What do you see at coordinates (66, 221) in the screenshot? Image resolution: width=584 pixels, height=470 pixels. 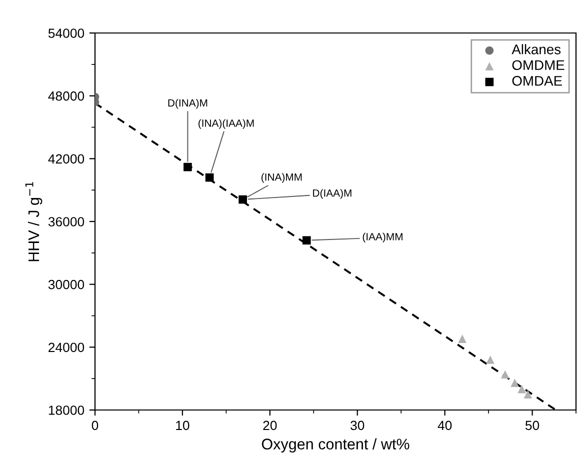 I see `y-tick-label: 36000` at bounding box center [66, 221].